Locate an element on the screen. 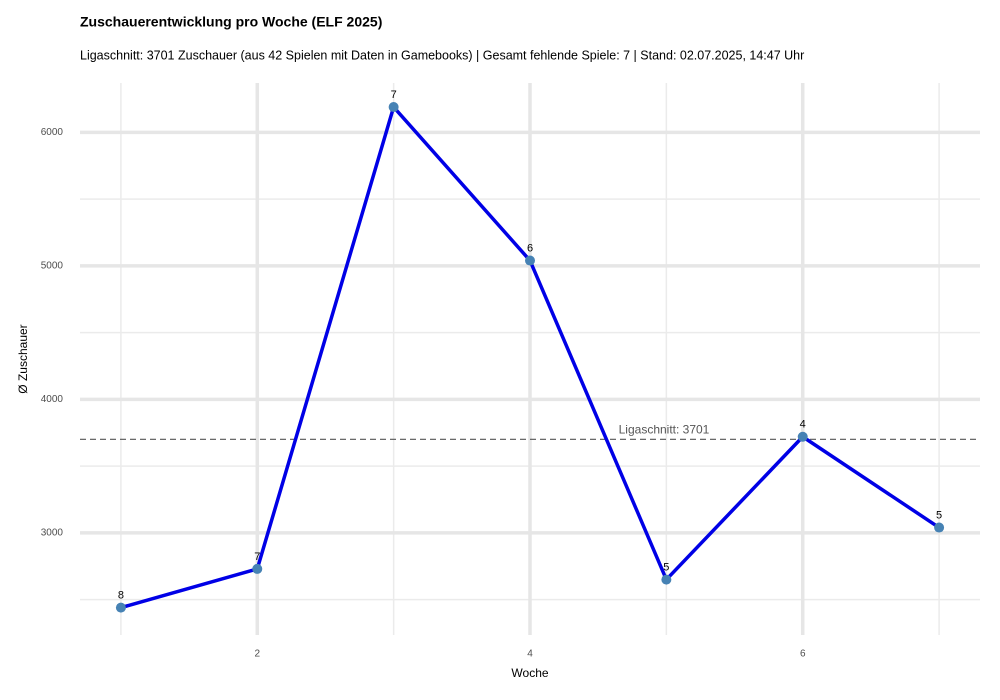 The height and width of the screenshot is (700, 1000). point-label: 6 is located at coordinates (530, 248).